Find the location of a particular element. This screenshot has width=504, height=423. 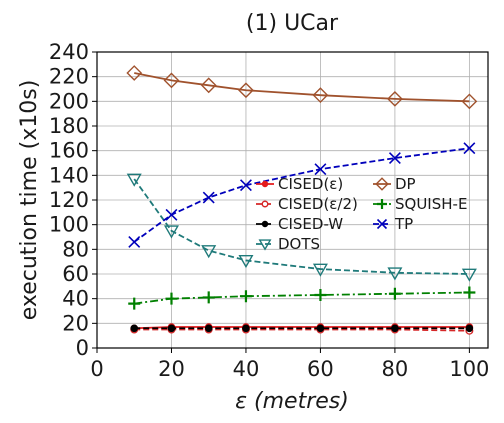

legend-entry: CISED(ε/2) is located at coordinates (307, 204).